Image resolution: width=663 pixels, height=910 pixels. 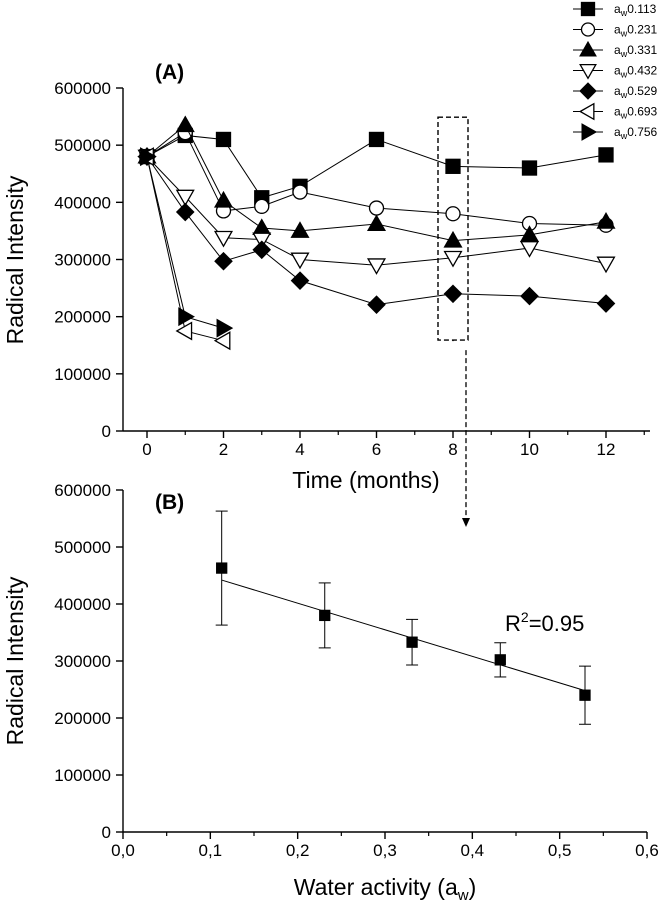 What do you see at coordinates (385, 889) in the screenshot?
I see `panel-b-x-axis-title: Water activity (aw)` at bounding box center [385, 889].